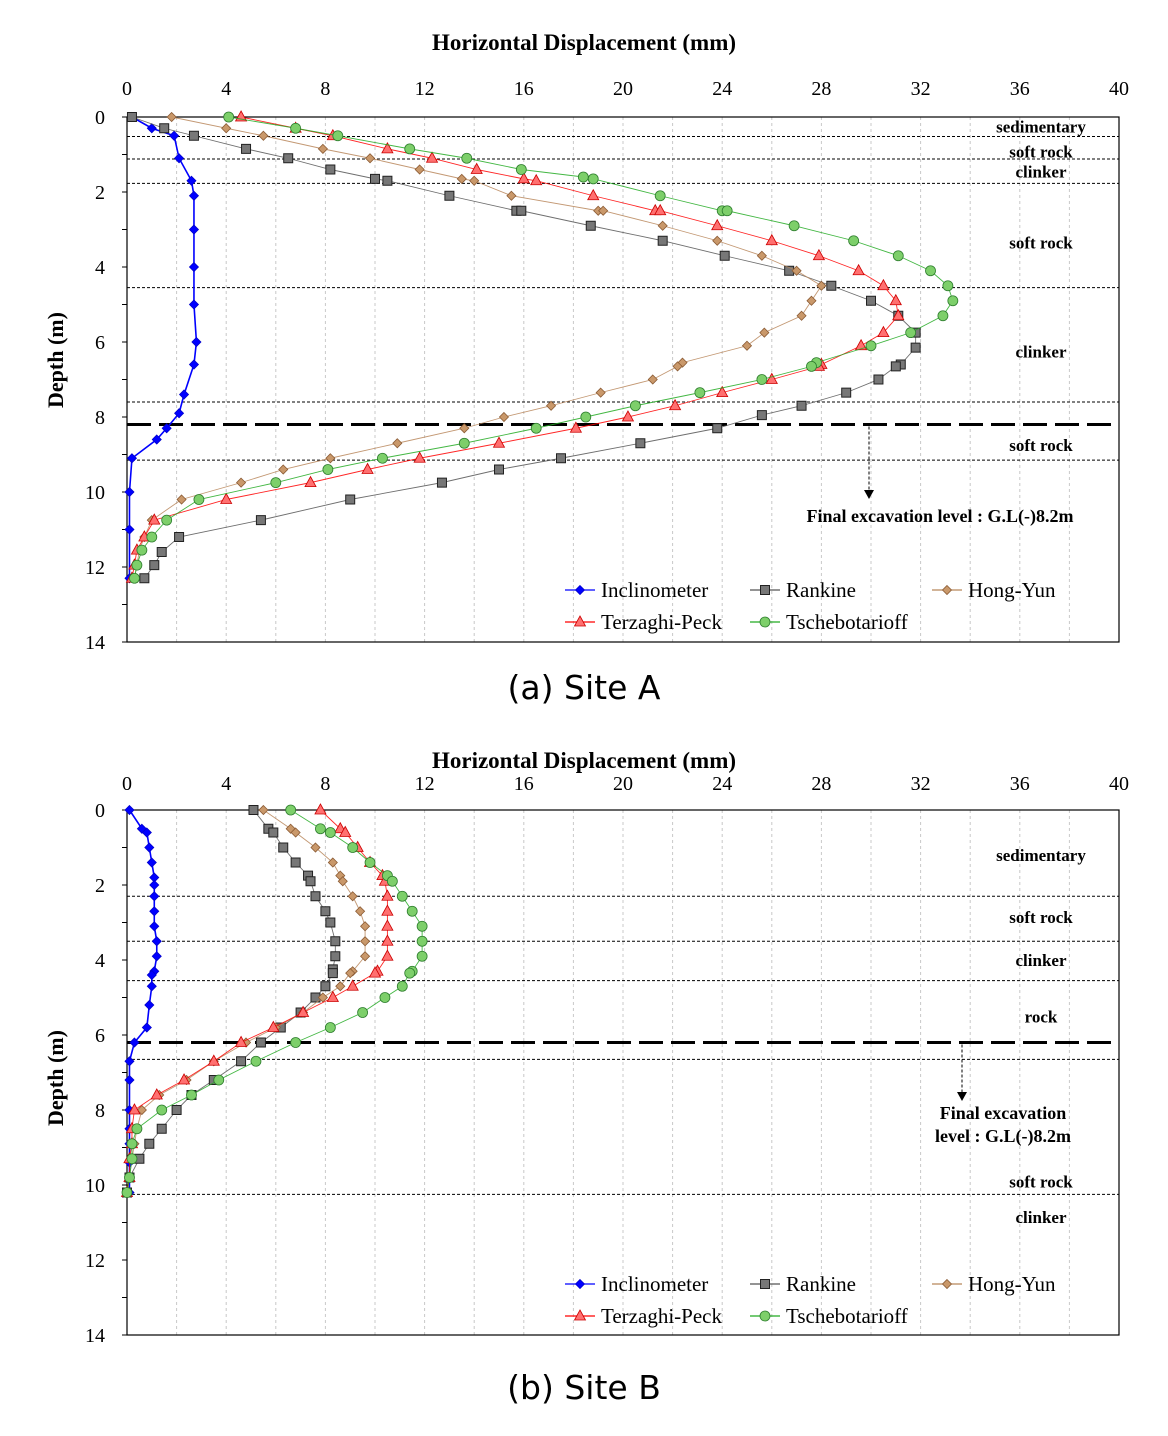  Describe the element at coordinates (821, 590) in the screenshot. I see `legend-label: Rankine` at that location.